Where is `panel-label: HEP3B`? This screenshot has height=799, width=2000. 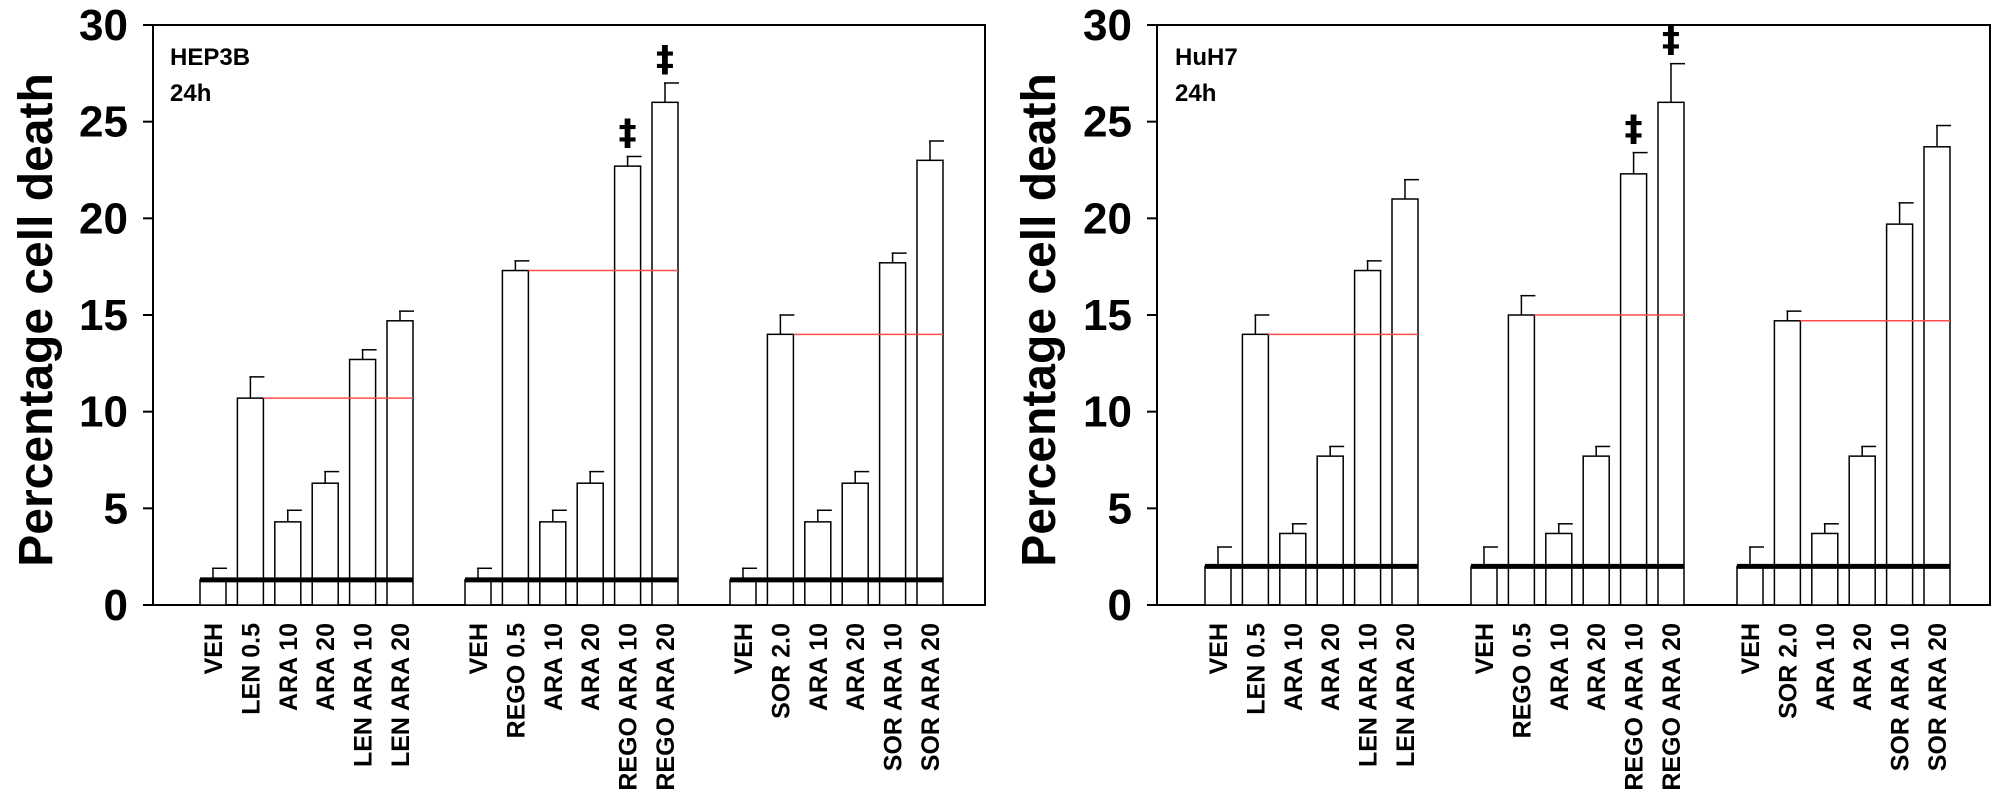 panel-label: HEP3B is located at coordinates (210, 57).